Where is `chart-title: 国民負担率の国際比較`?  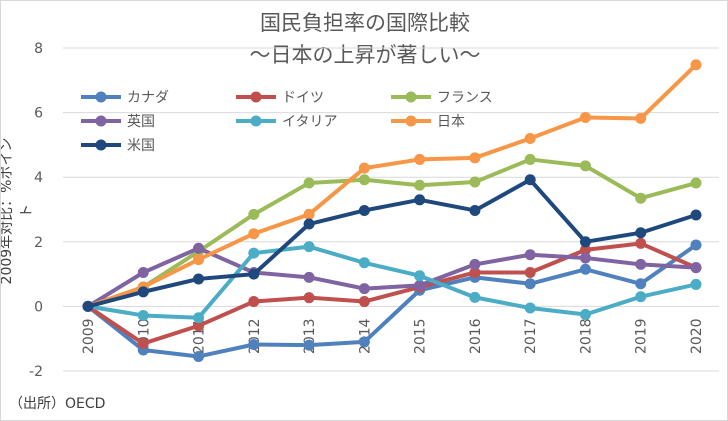
chart-title: 国民負担率の国際比較 is located at coordinates (365, 23).